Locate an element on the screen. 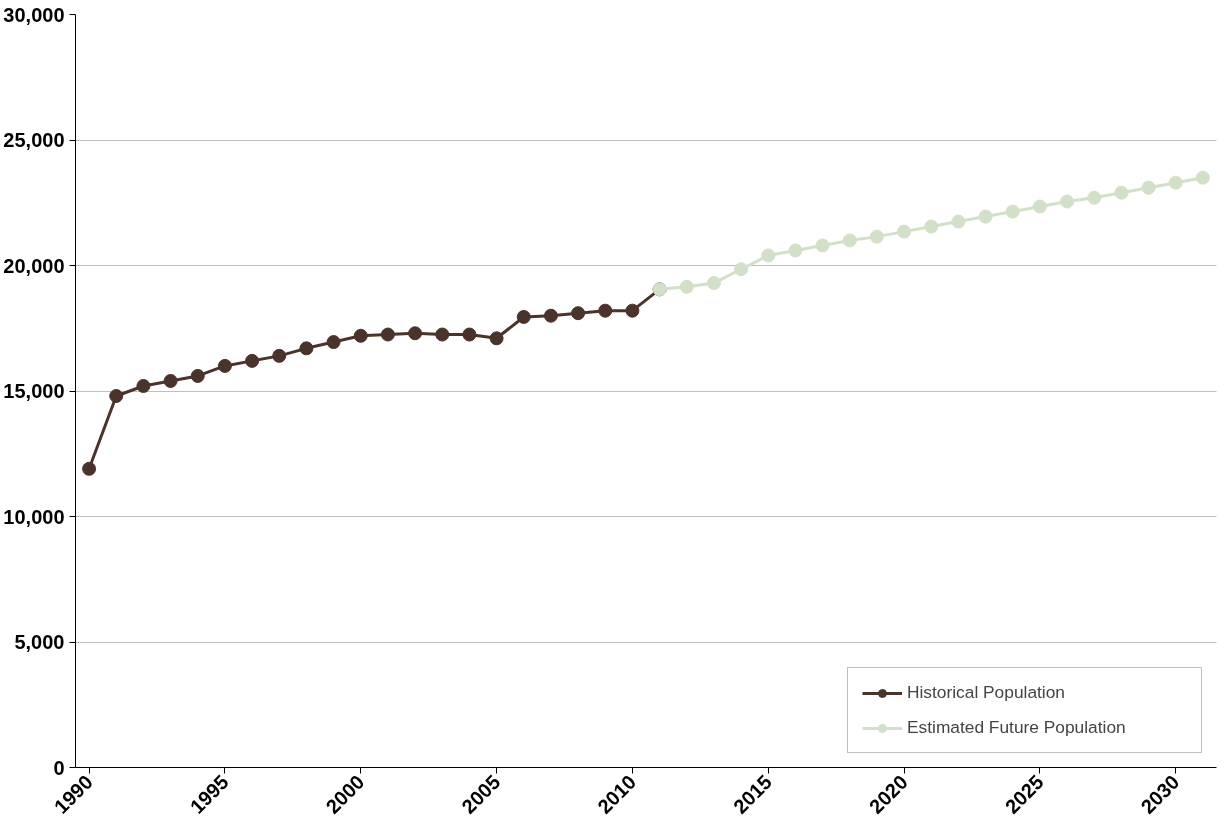  legend-label: Historical Population is located at coordinates (986, 692).